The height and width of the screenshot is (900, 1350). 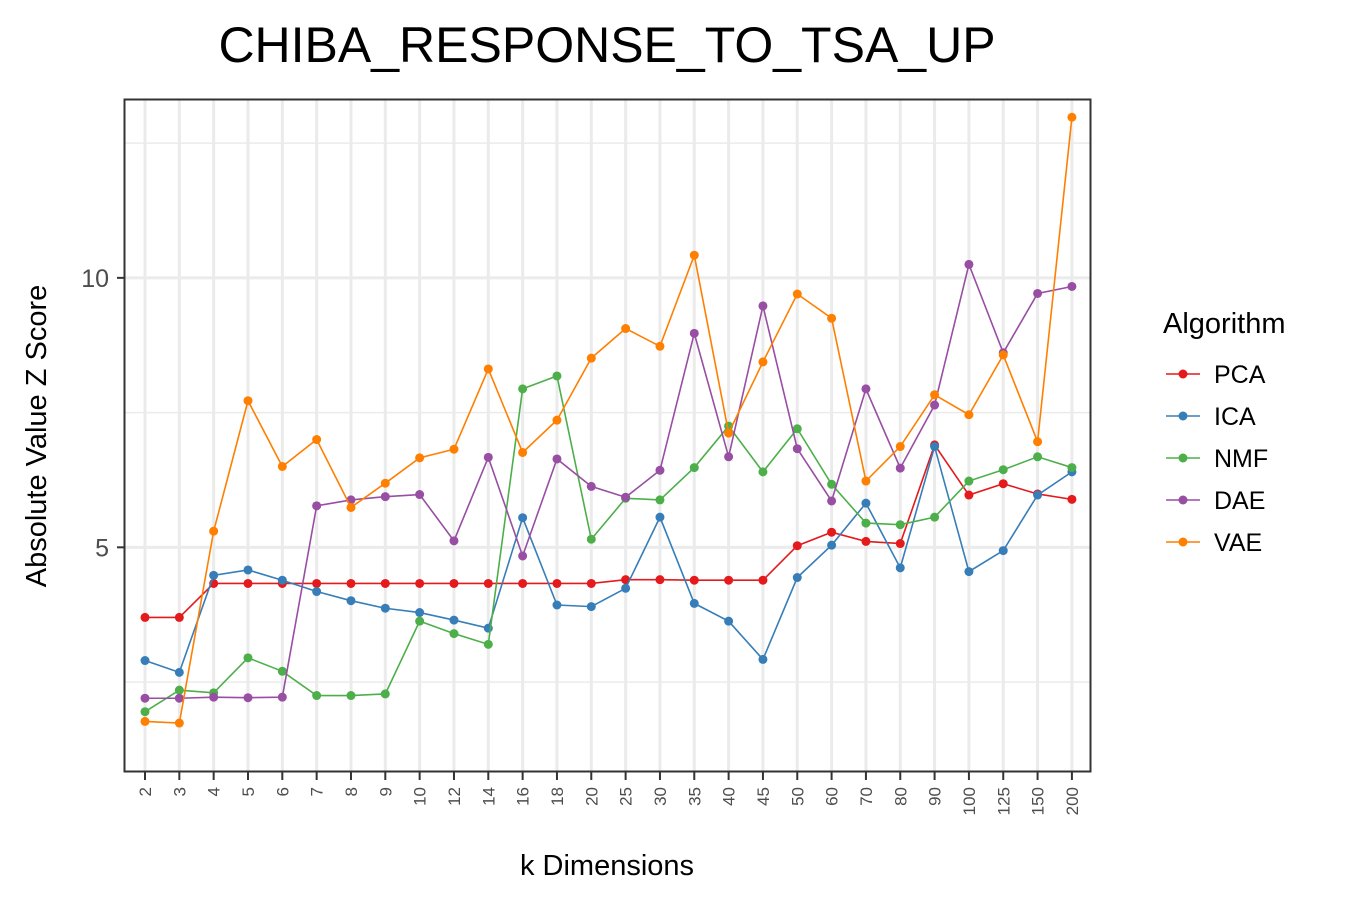 I want to click on x-tick-label: 150, so click(x=1038, y=801).